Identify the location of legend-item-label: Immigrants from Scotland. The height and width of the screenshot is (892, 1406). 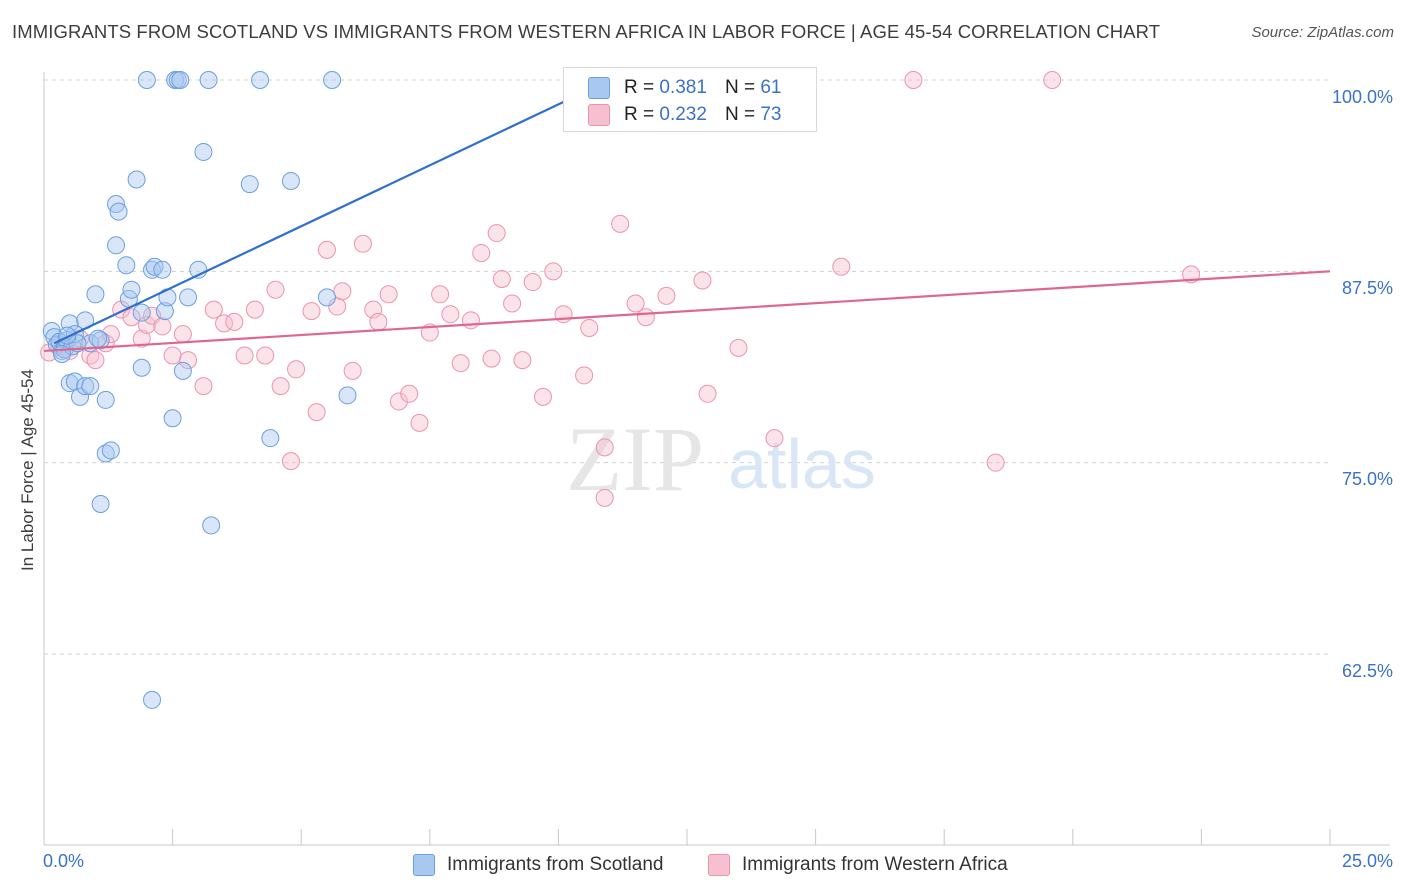
(555, 864).